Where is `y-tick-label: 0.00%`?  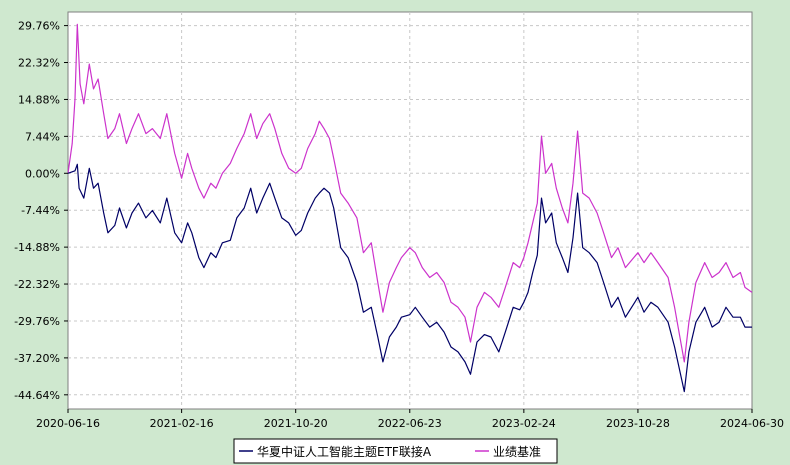
y-tick-label: 0.00% is located at coordinates (42, 173).